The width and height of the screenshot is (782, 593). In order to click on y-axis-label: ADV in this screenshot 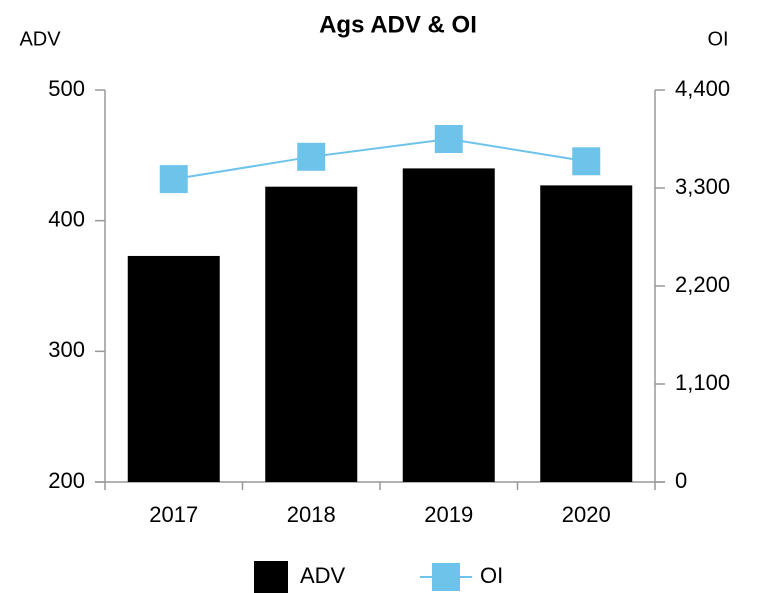, I will do `click(40, 39)`.